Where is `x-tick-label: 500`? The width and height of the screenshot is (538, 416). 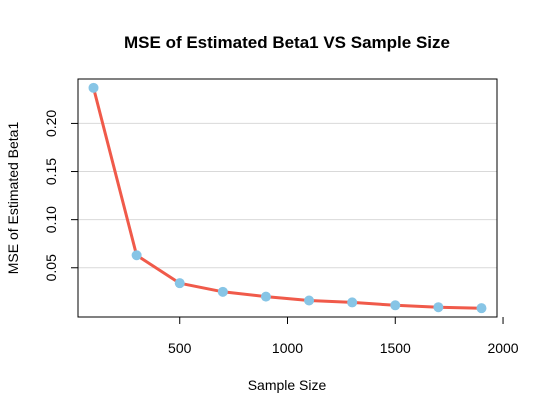
x-tick-label: 500 is located at coordinates (180, 348).